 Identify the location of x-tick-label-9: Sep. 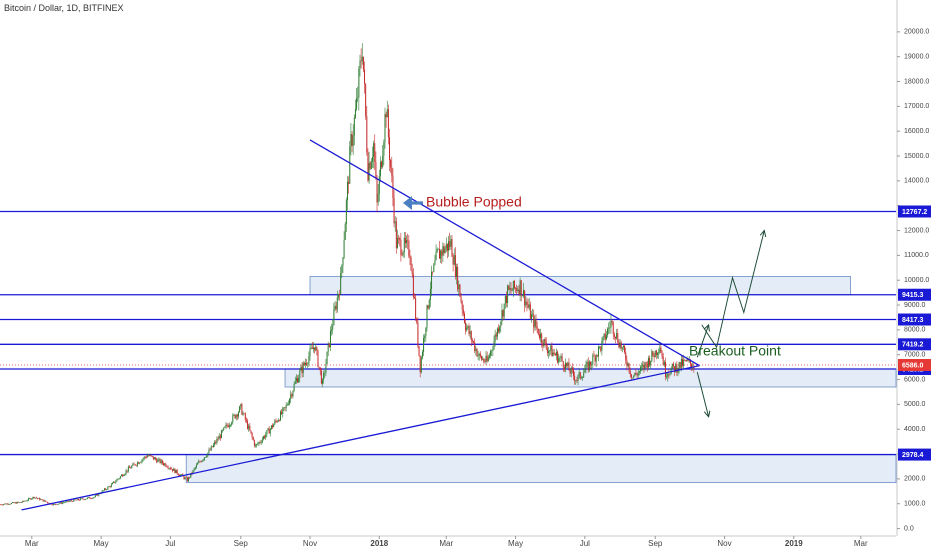
(655, 543).